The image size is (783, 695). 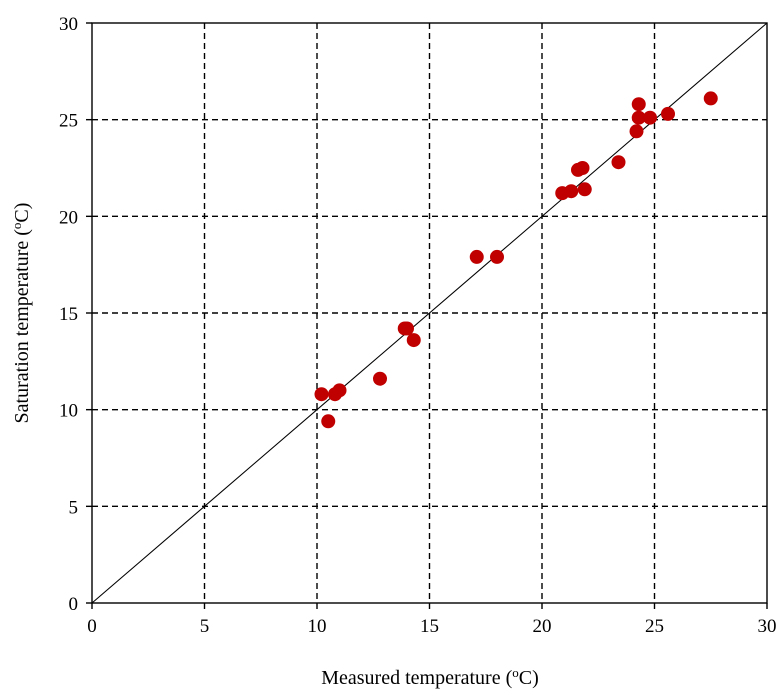 What do you see at coordinates (542, 626) in the screenshot?
I see `x-tick-label-20: 20` at bounding box center [542, 626].